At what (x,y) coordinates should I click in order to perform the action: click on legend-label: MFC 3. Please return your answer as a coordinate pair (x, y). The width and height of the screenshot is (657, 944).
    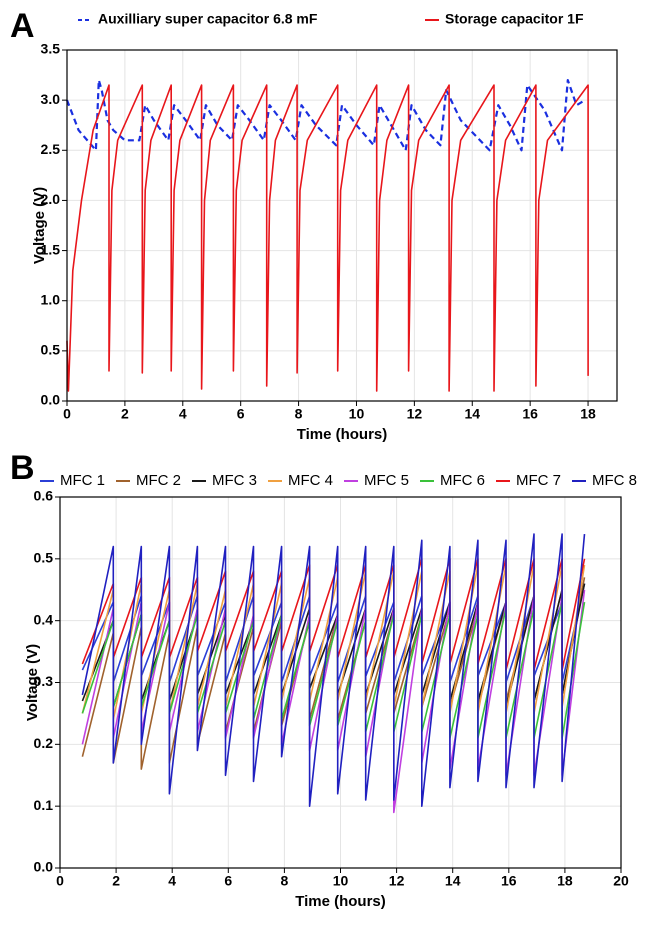
    Looking at the image, I should click on (234, 480).